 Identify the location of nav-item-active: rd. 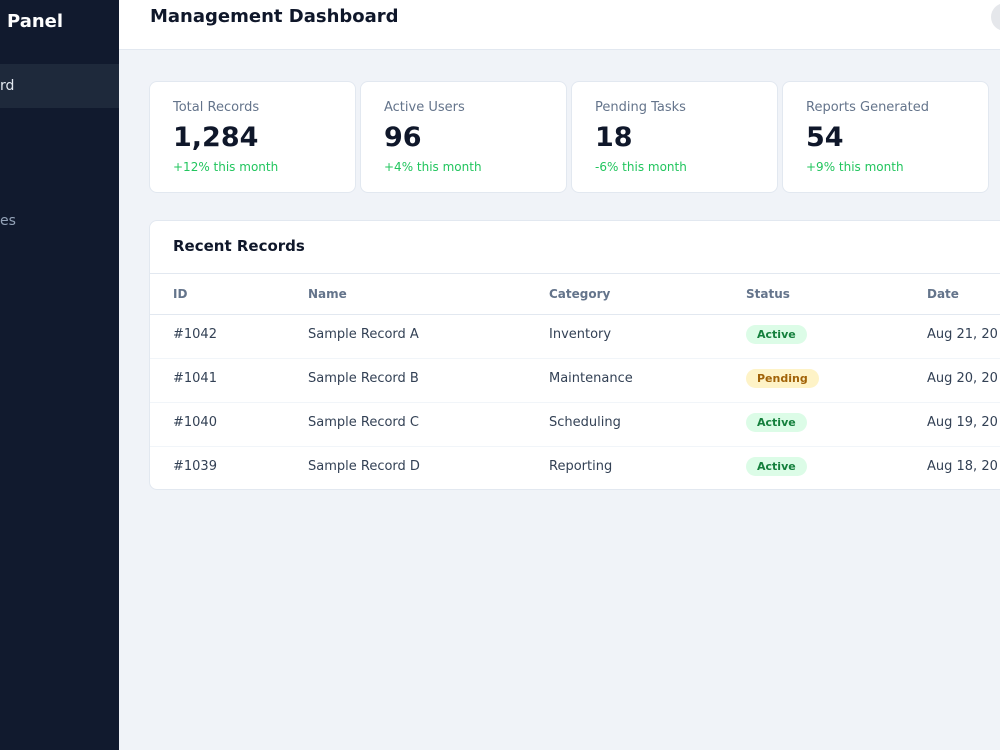
(59, 86).